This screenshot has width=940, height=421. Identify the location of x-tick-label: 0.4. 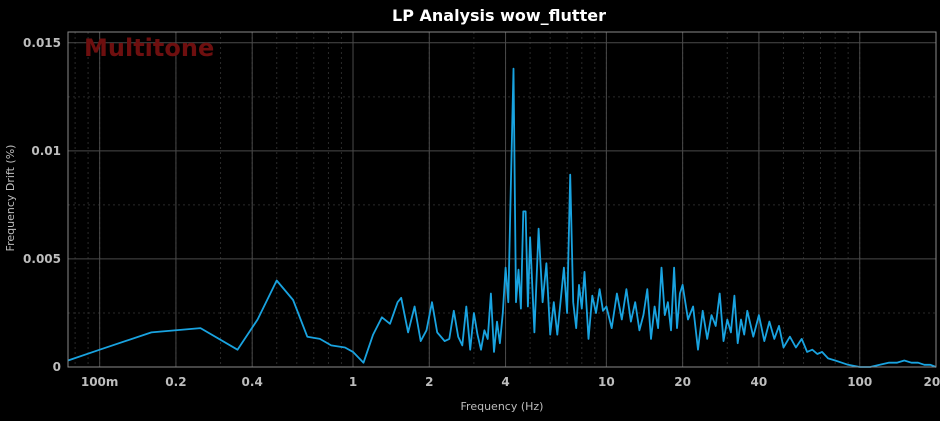
(252, 382).